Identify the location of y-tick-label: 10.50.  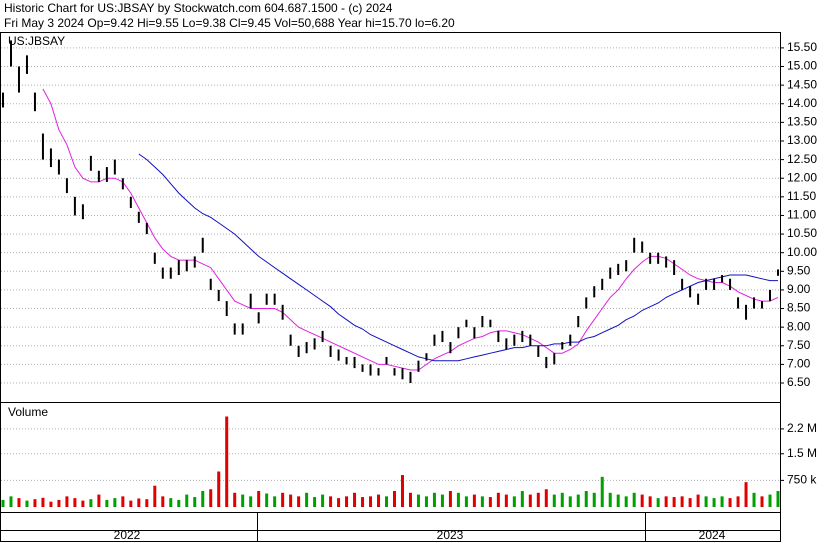
(802, 233).